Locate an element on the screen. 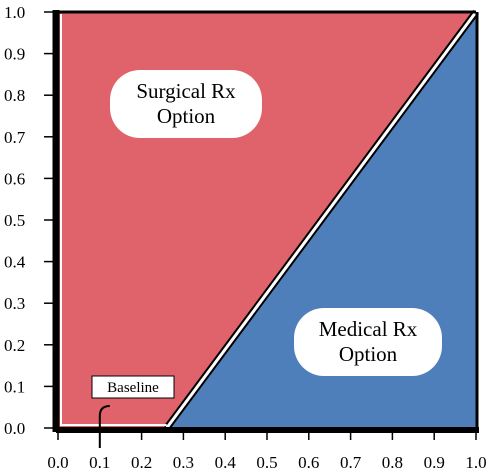  y-tick-label: 0.0 is located at coordinates (14, 428).